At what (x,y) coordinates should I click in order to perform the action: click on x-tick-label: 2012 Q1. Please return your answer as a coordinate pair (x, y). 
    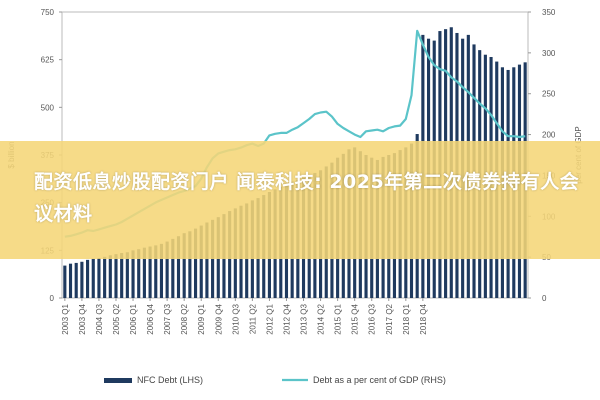
    Looking at the image, I should click on (269, 318).